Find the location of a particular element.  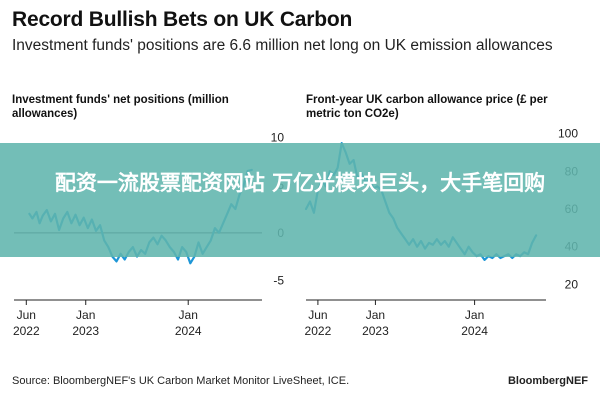

chart-title: Record Bullish Bets on UK Carbon is located at coordinates (182, 19).